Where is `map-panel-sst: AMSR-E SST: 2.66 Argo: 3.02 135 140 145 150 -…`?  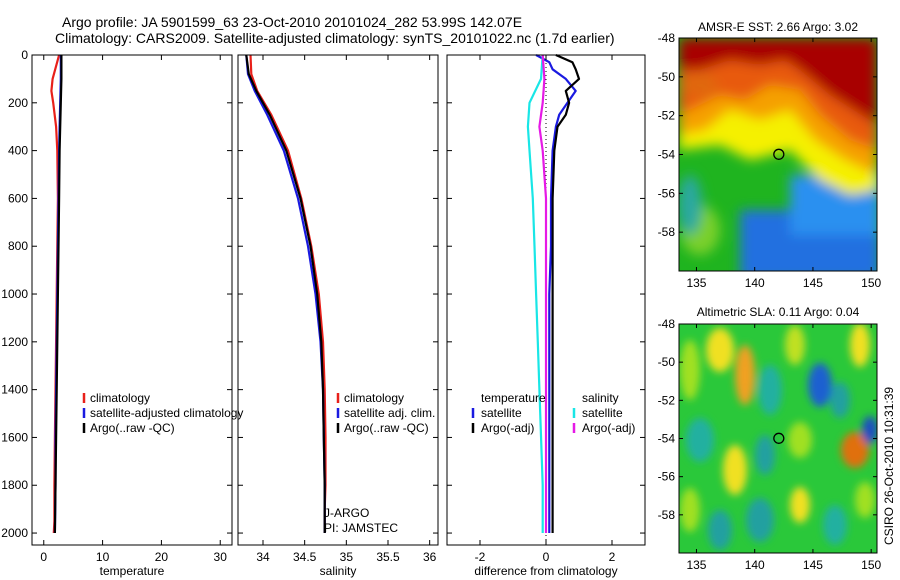
map-panel-sst: AMSR-E SST: 2.66 Argo: 3.02 135 140 145 150 -… is located at coordinates (770, 155).